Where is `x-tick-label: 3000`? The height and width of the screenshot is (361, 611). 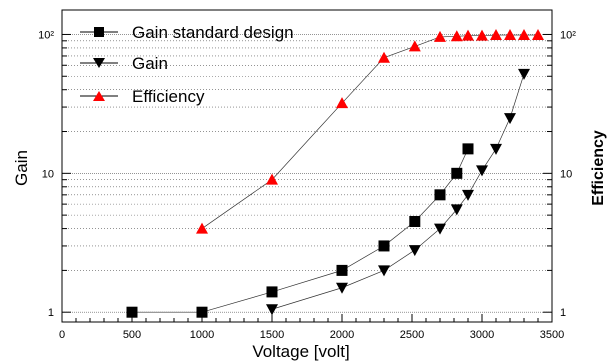 x-tick-label: 3000 is located at coordinates (482, 335).